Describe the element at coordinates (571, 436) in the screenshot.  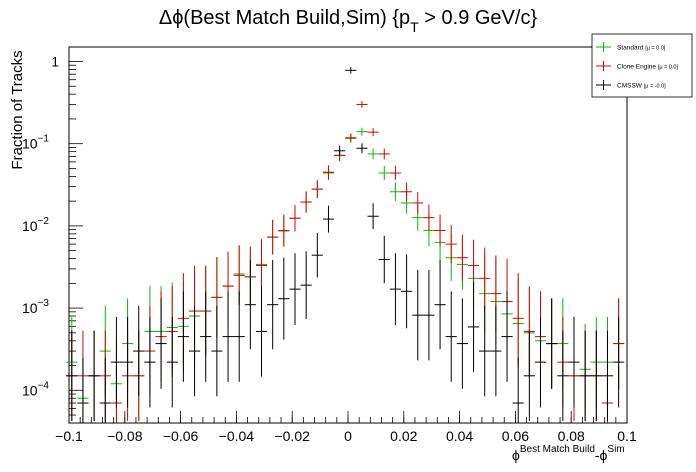
I see `x-tick-label: 0.08` at that location.